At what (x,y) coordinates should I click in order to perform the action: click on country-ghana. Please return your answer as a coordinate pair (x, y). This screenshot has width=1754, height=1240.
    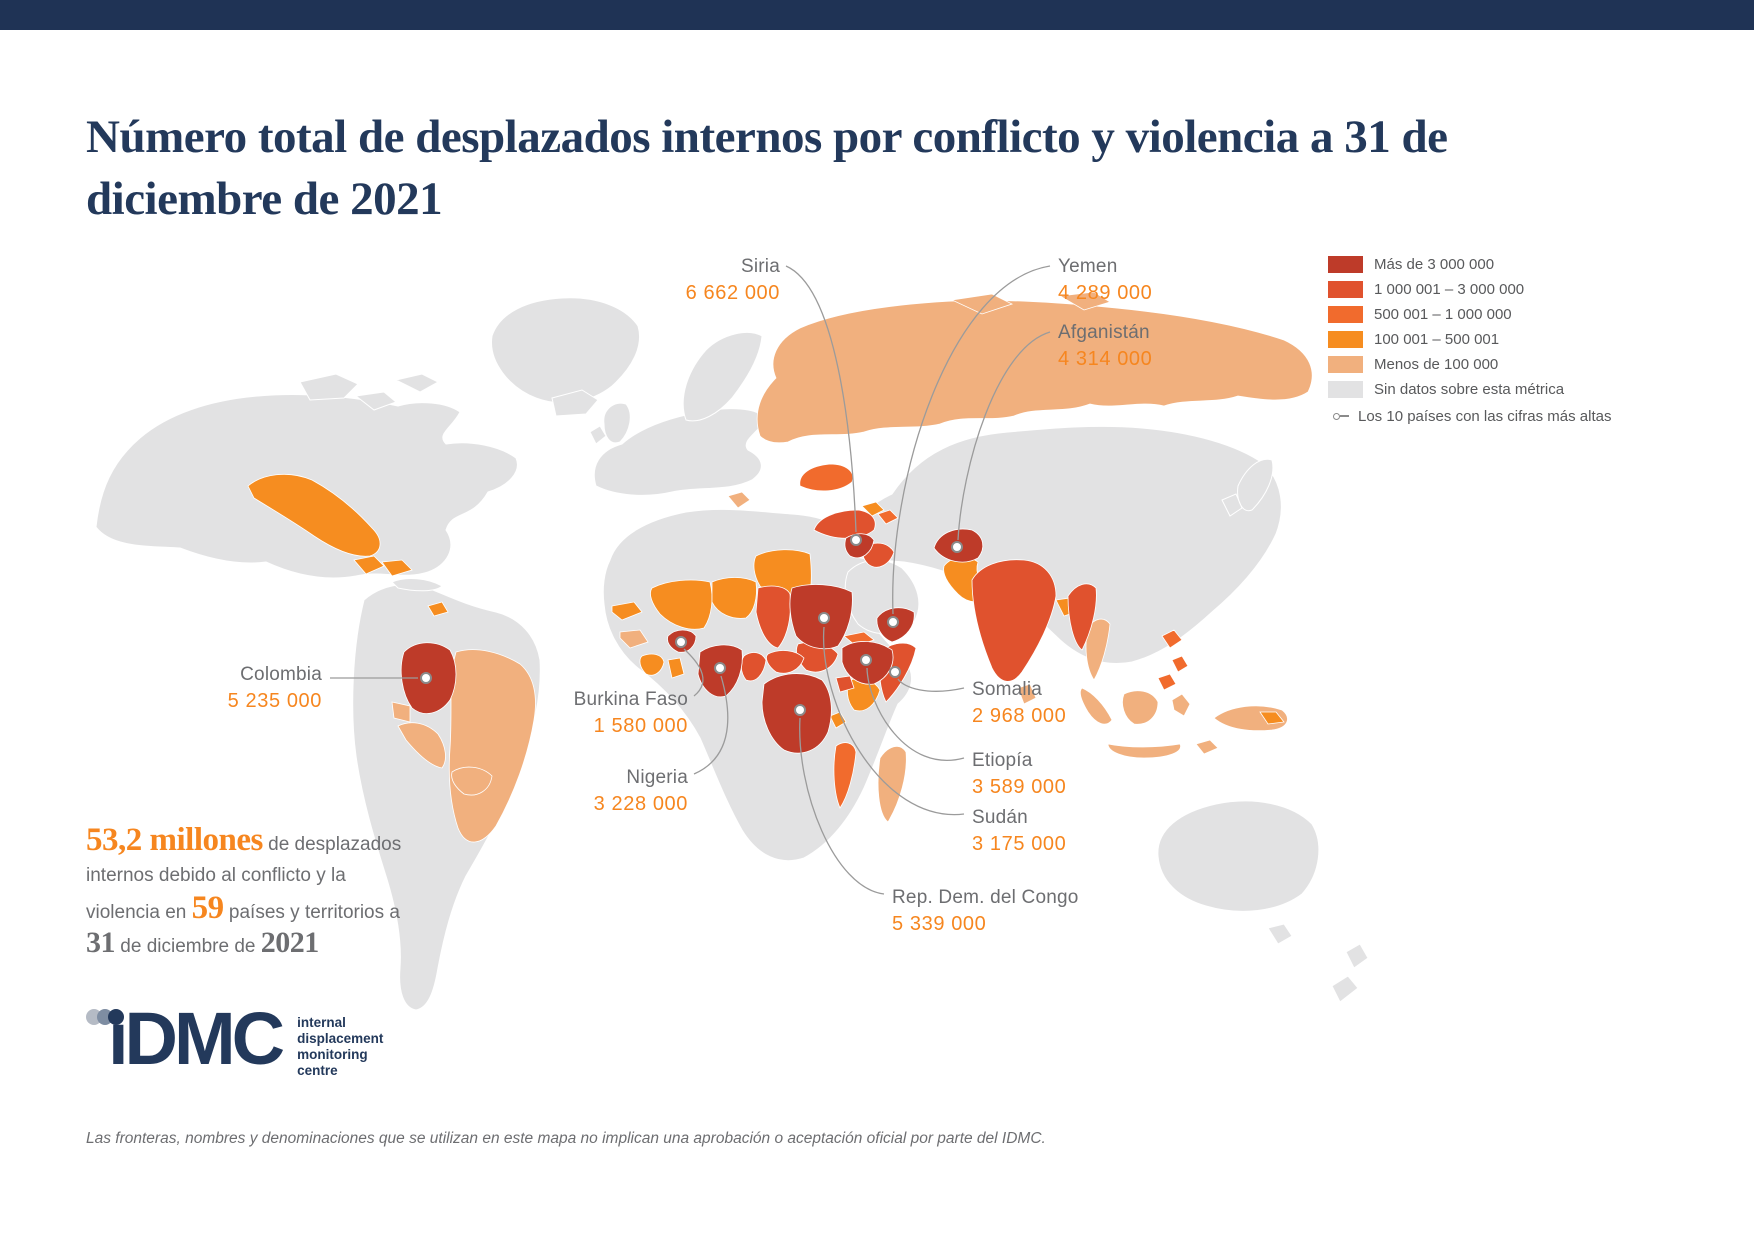
    Looking at the image, I should click on (676, 668).